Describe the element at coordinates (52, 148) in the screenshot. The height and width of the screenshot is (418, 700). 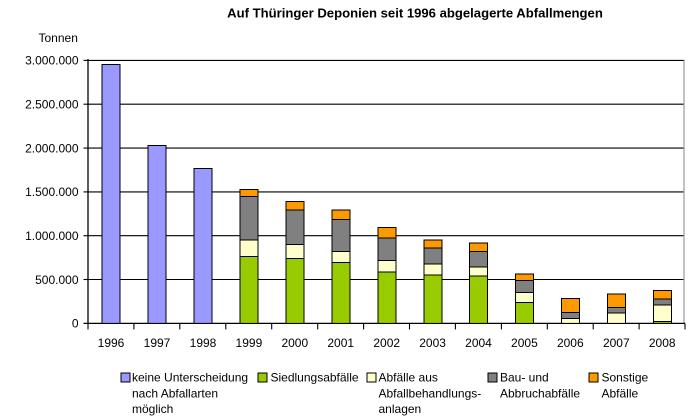
I see `svg-text: 2.000.000` at that location.